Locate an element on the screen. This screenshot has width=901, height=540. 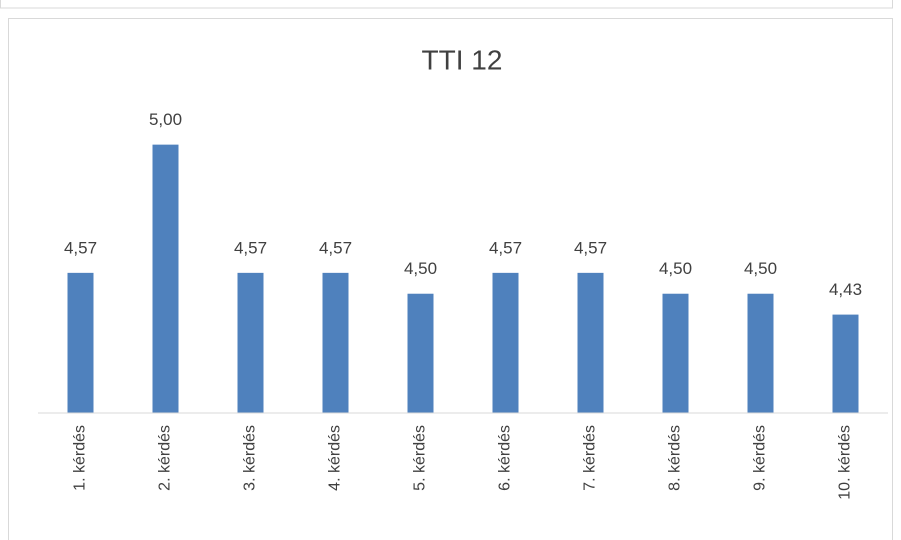
data-label: 5,00 is located at coordinates (165, 119).